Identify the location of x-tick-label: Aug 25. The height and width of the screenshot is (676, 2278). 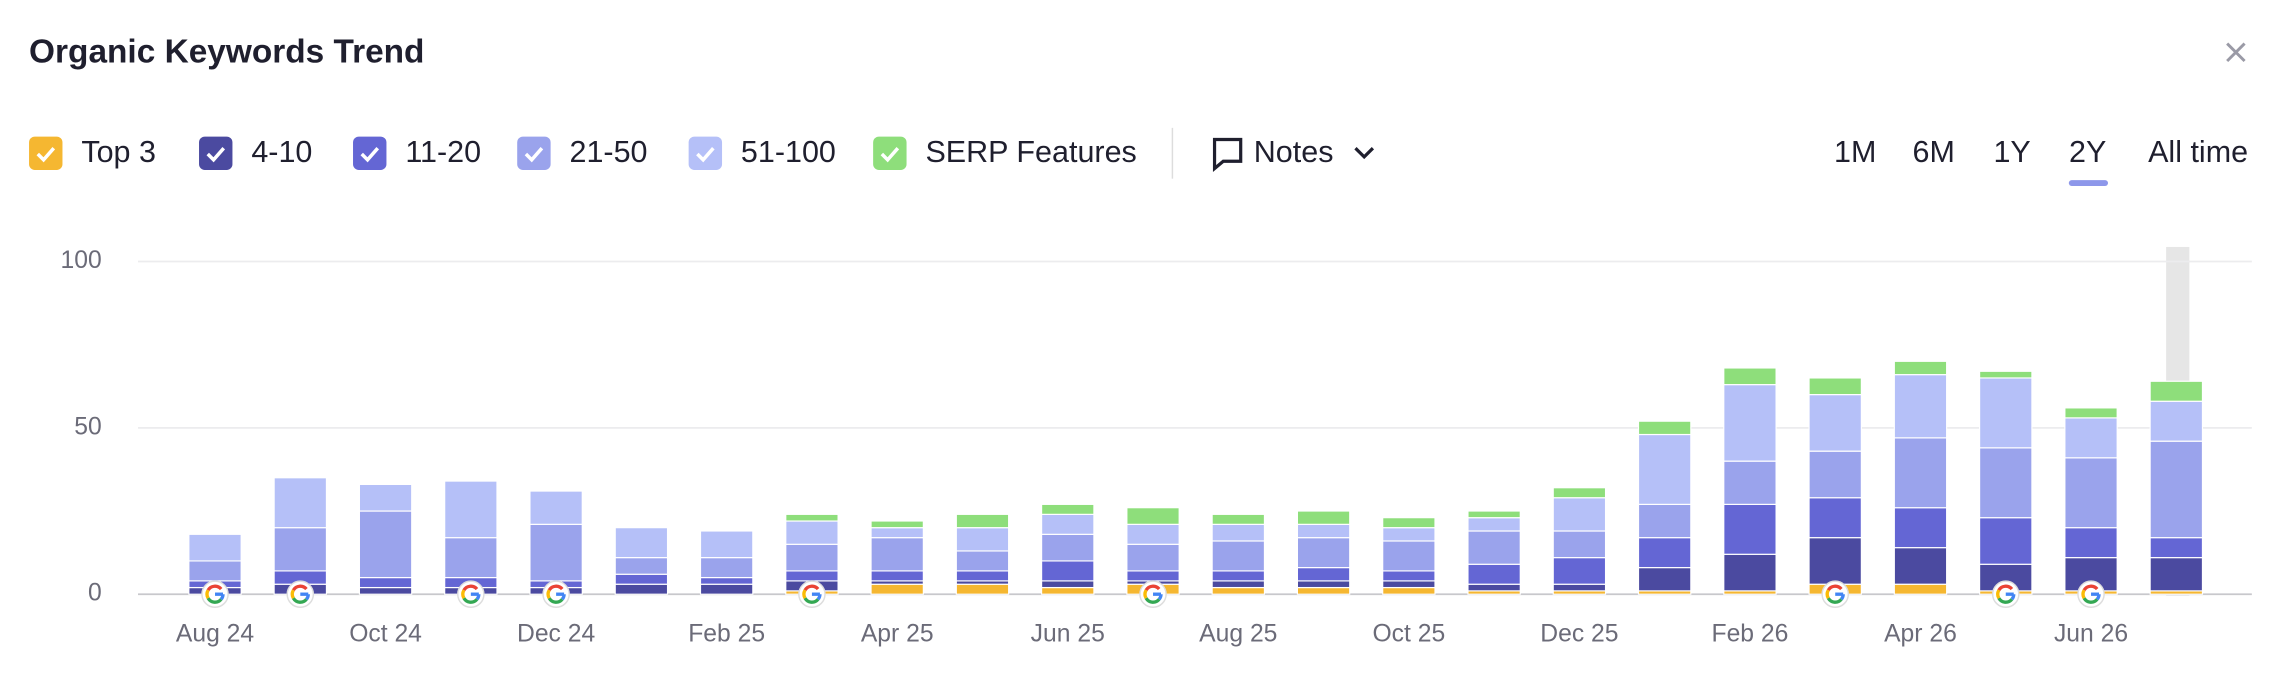
(1238, 633).